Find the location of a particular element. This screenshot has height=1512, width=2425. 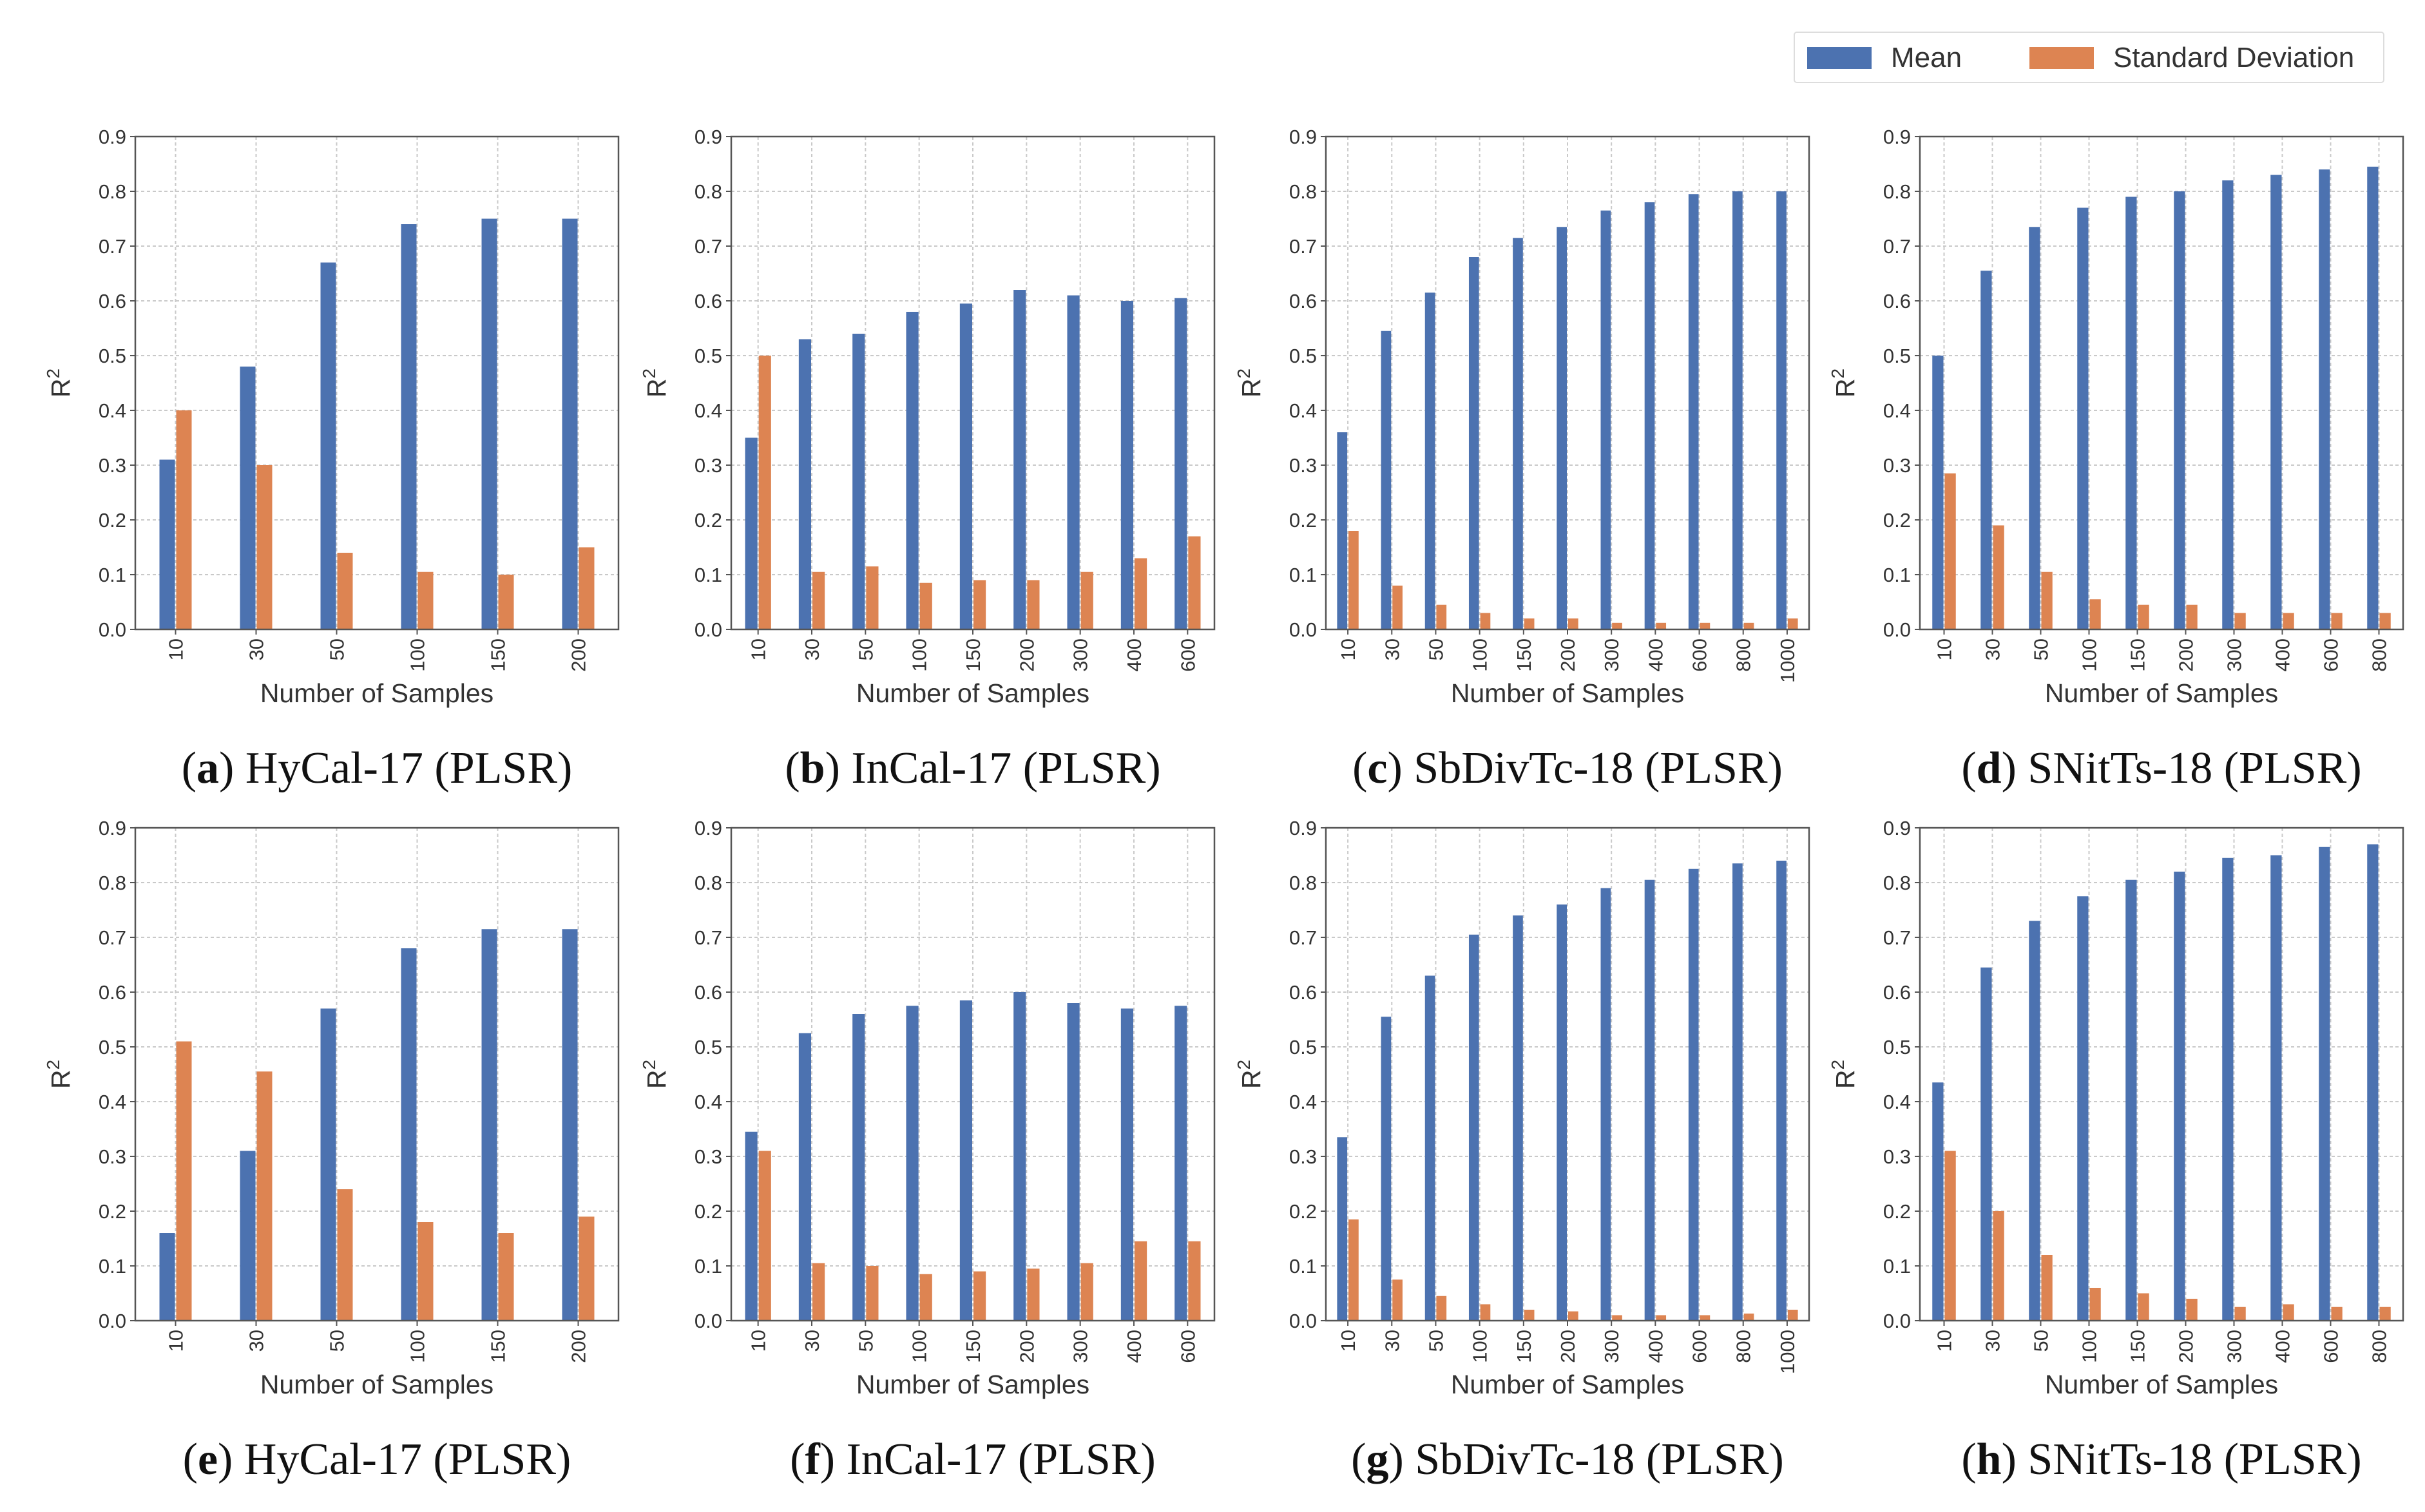

panel-caption: (a) HyCal-17 (PLSR) is located at coordinates (377, 768).